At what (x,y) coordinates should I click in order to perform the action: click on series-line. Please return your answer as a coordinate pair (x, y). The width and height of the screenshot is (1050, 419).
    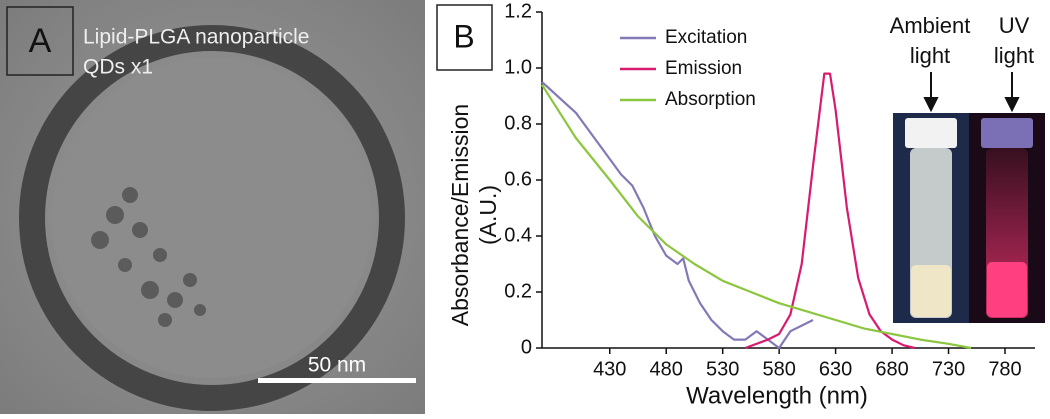
    Looking at the image, I should click on (829, 211).